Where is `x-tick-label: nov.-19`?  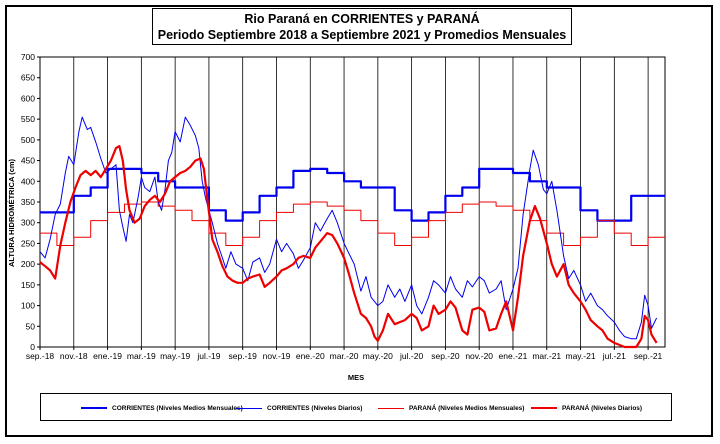
x-tick-label: nov.-19 is located at coordinates (277, 356).